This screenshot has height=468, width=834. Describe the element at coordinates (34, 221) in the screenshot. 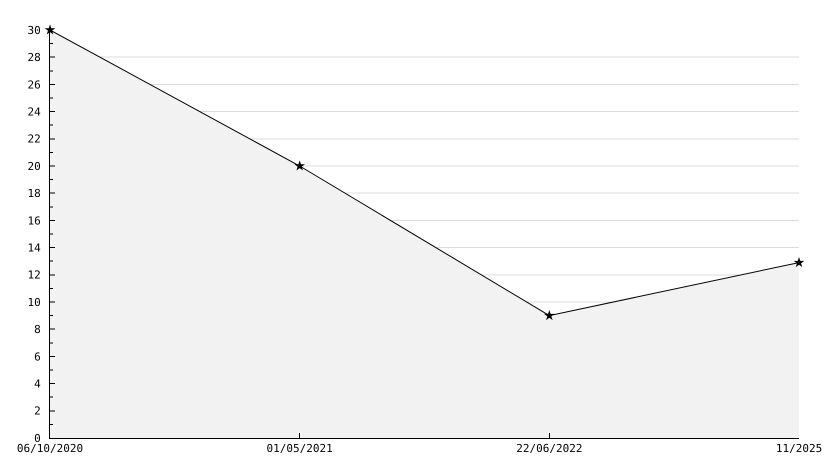

I see `y-tick-label: 16` at that location.